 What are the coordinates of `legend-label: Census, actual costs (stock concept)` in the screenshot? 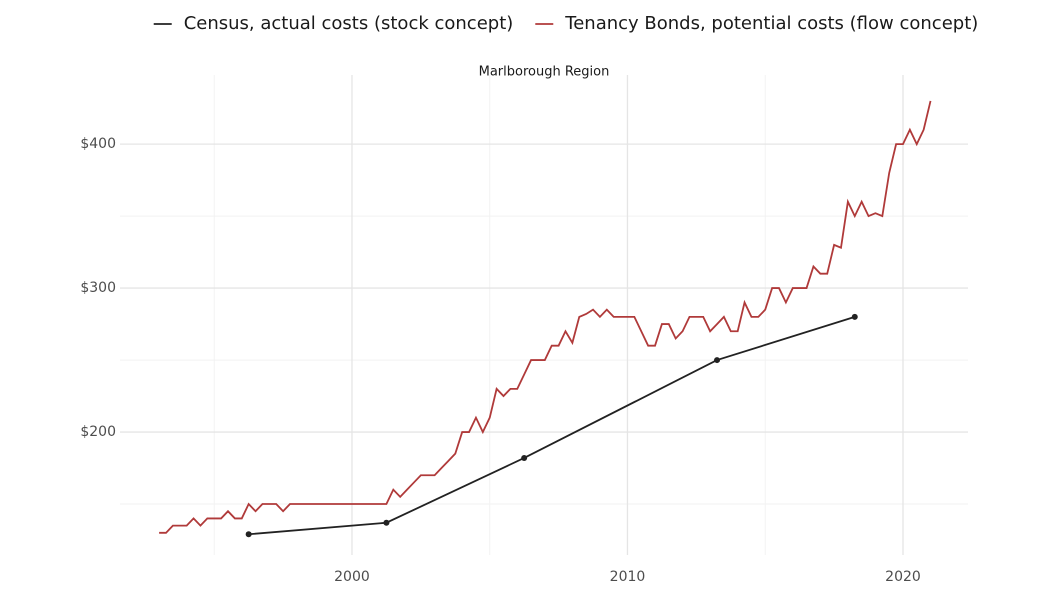 It's located at (349, 23).